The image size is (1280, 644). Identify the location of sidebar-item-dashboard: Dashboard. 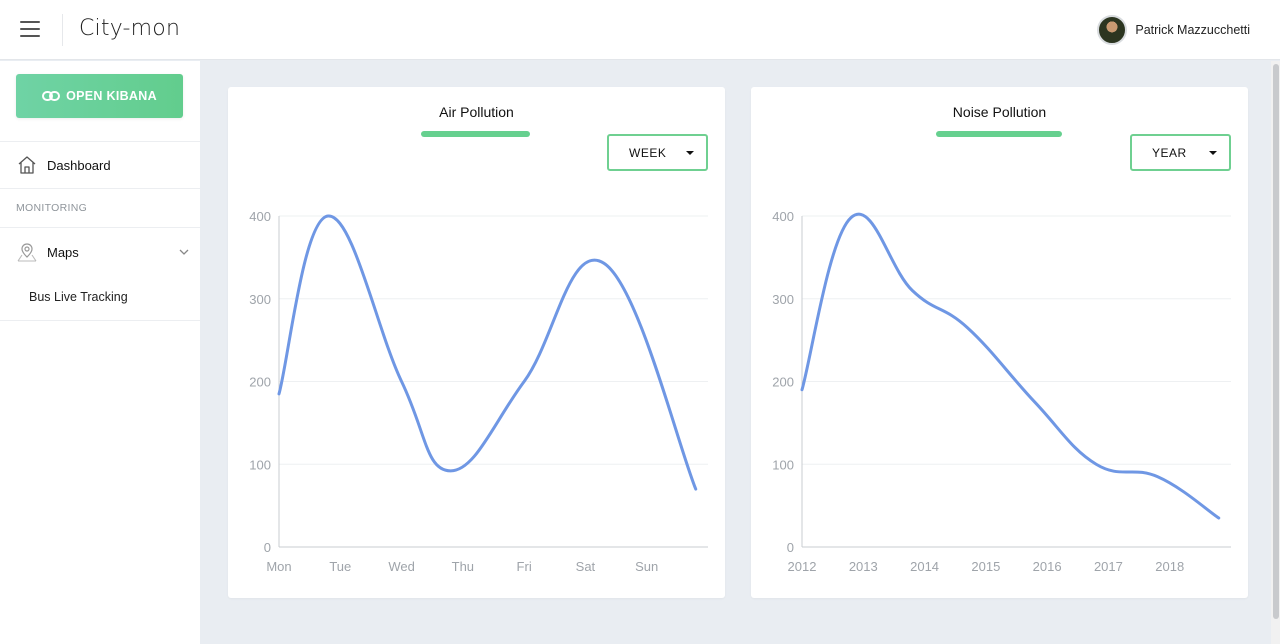
(63, 165).